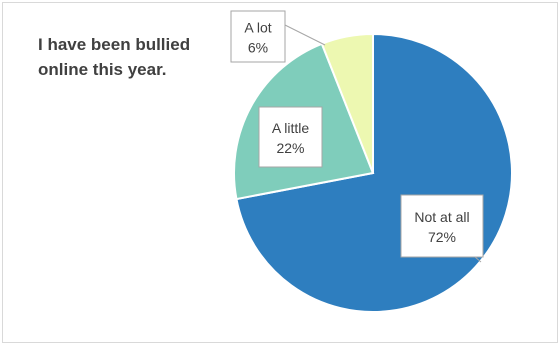 The width and height of the screenshot is (560, 347). I want to click on percent-label: 72%, so click(442, 237).